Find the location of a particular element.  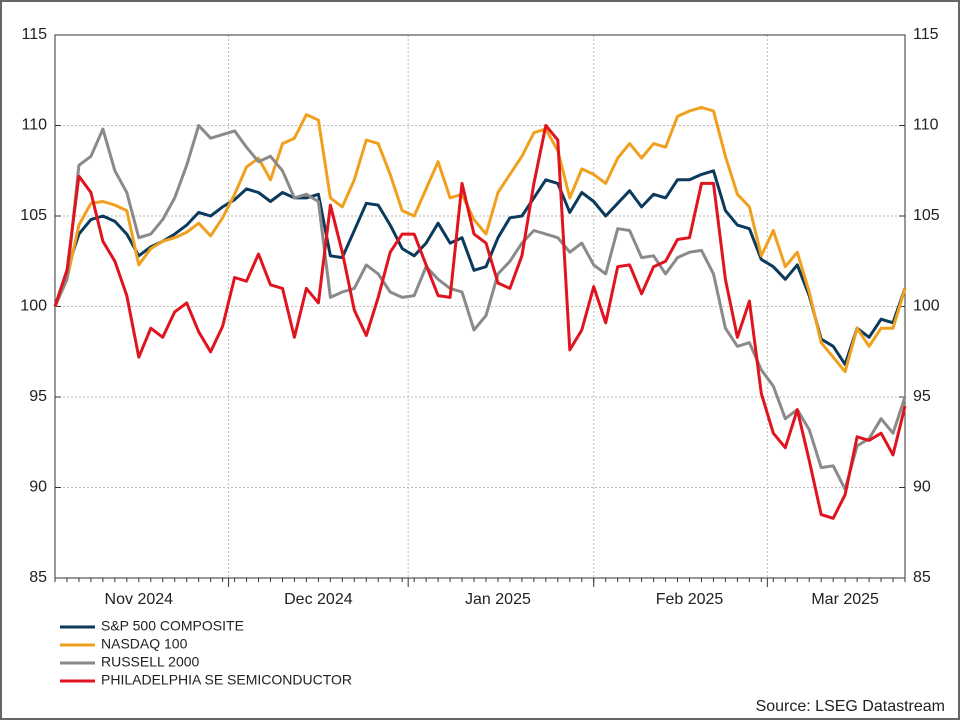

y-tick-label: 105 is located at coordinates (33, 215).